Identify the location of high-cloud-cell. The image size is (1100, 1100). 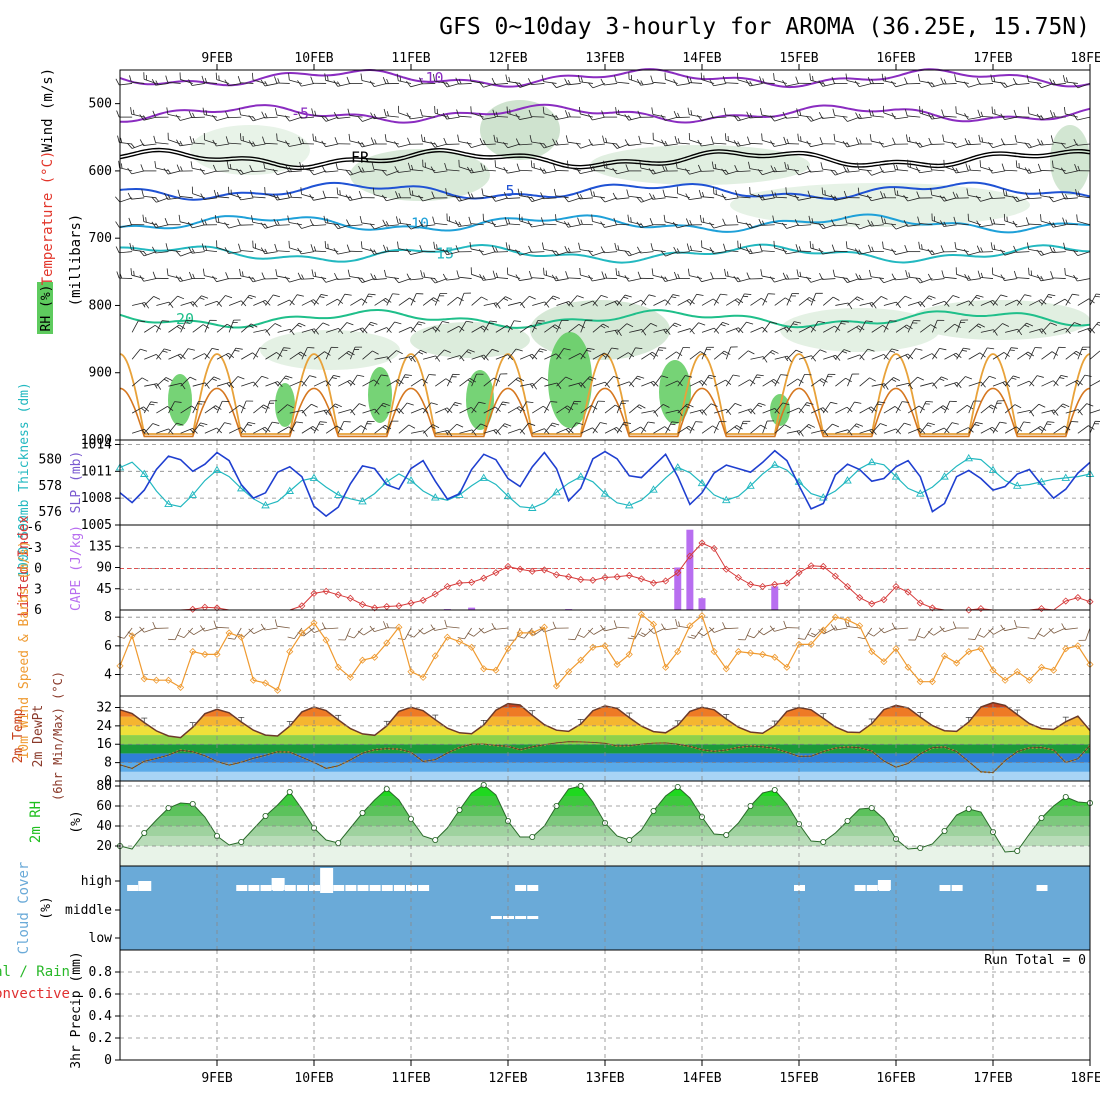
(424, 888).